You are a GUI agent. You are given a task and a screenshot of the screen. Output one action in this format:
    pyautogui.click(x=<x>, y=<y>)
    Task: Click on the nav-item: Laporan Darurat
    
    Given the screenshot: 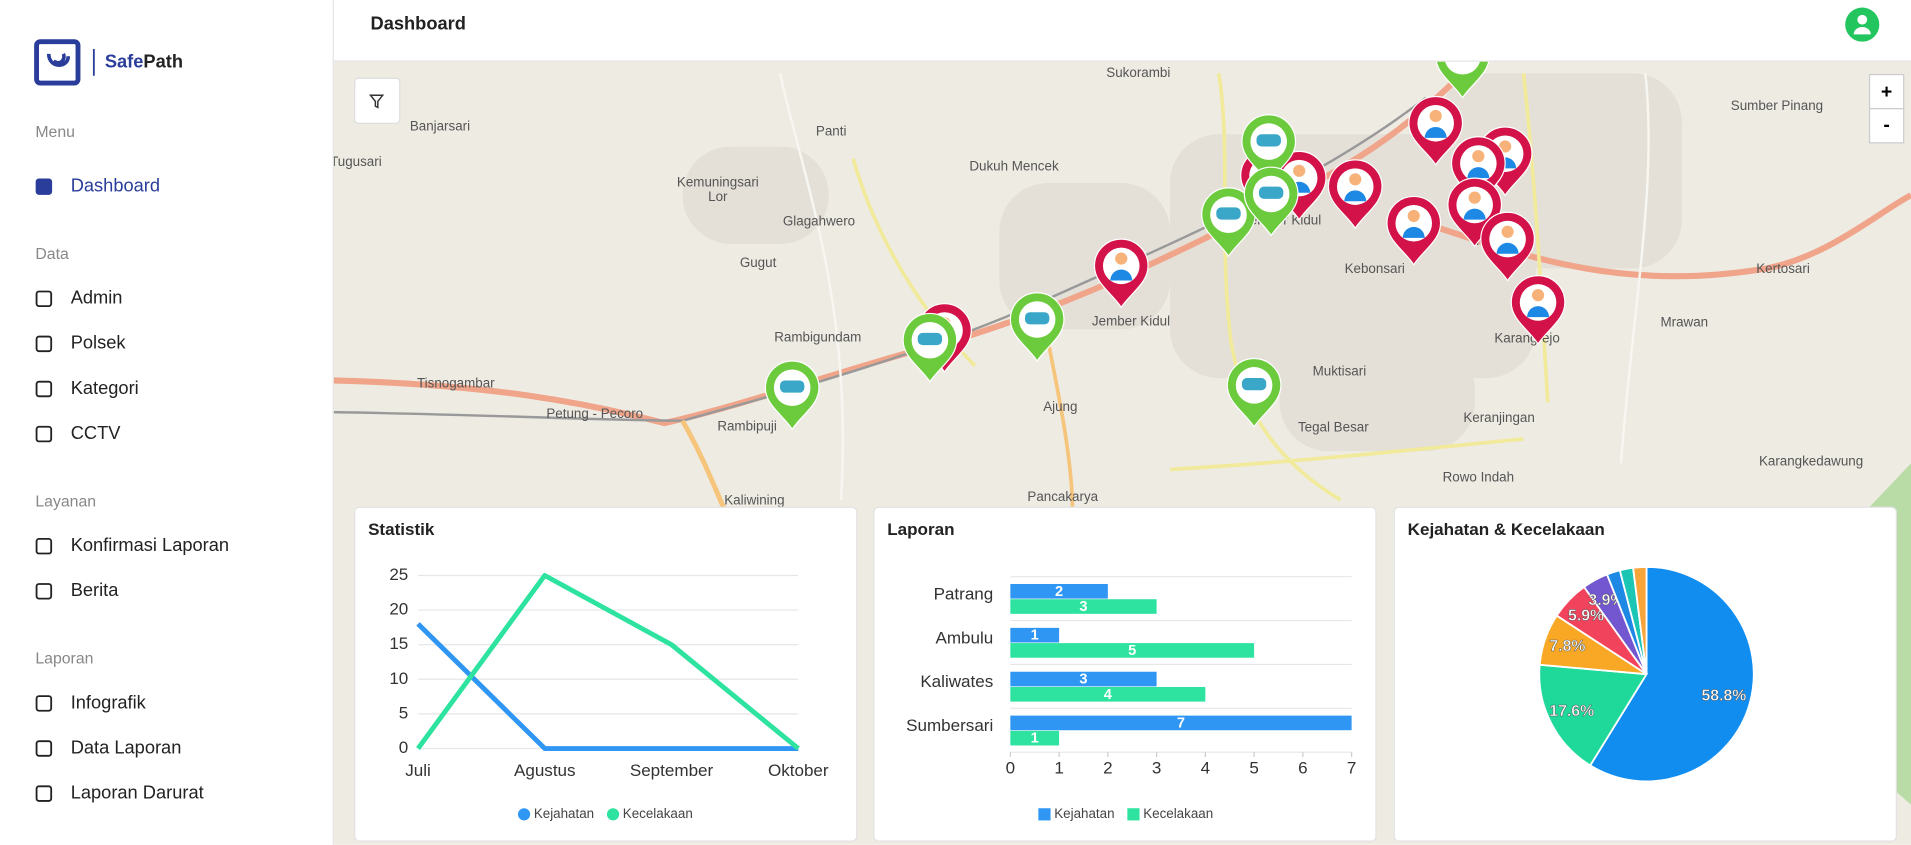 What is the action you would take?
    pyautogui.click(x=119, y=791)
    